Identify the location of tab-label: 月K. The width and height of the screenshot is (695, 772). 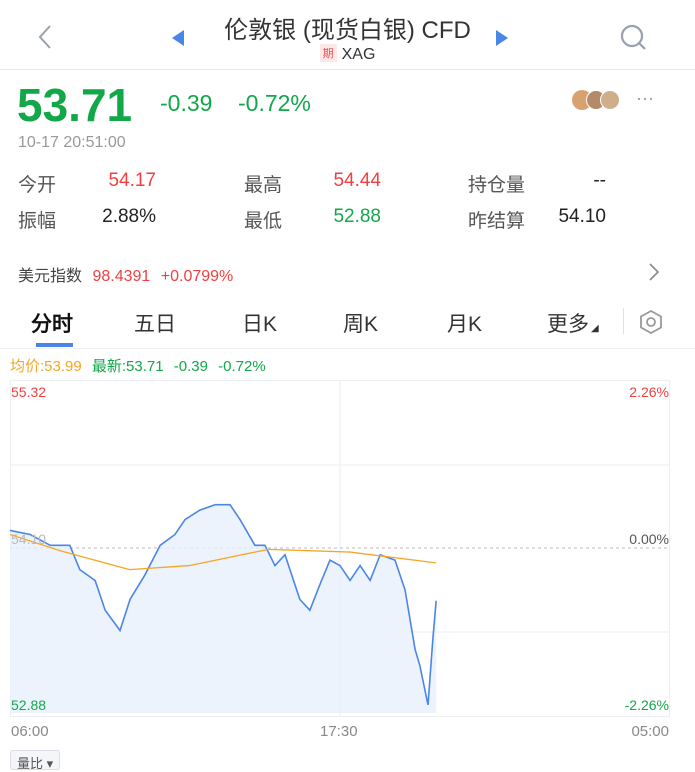
(465, 324).